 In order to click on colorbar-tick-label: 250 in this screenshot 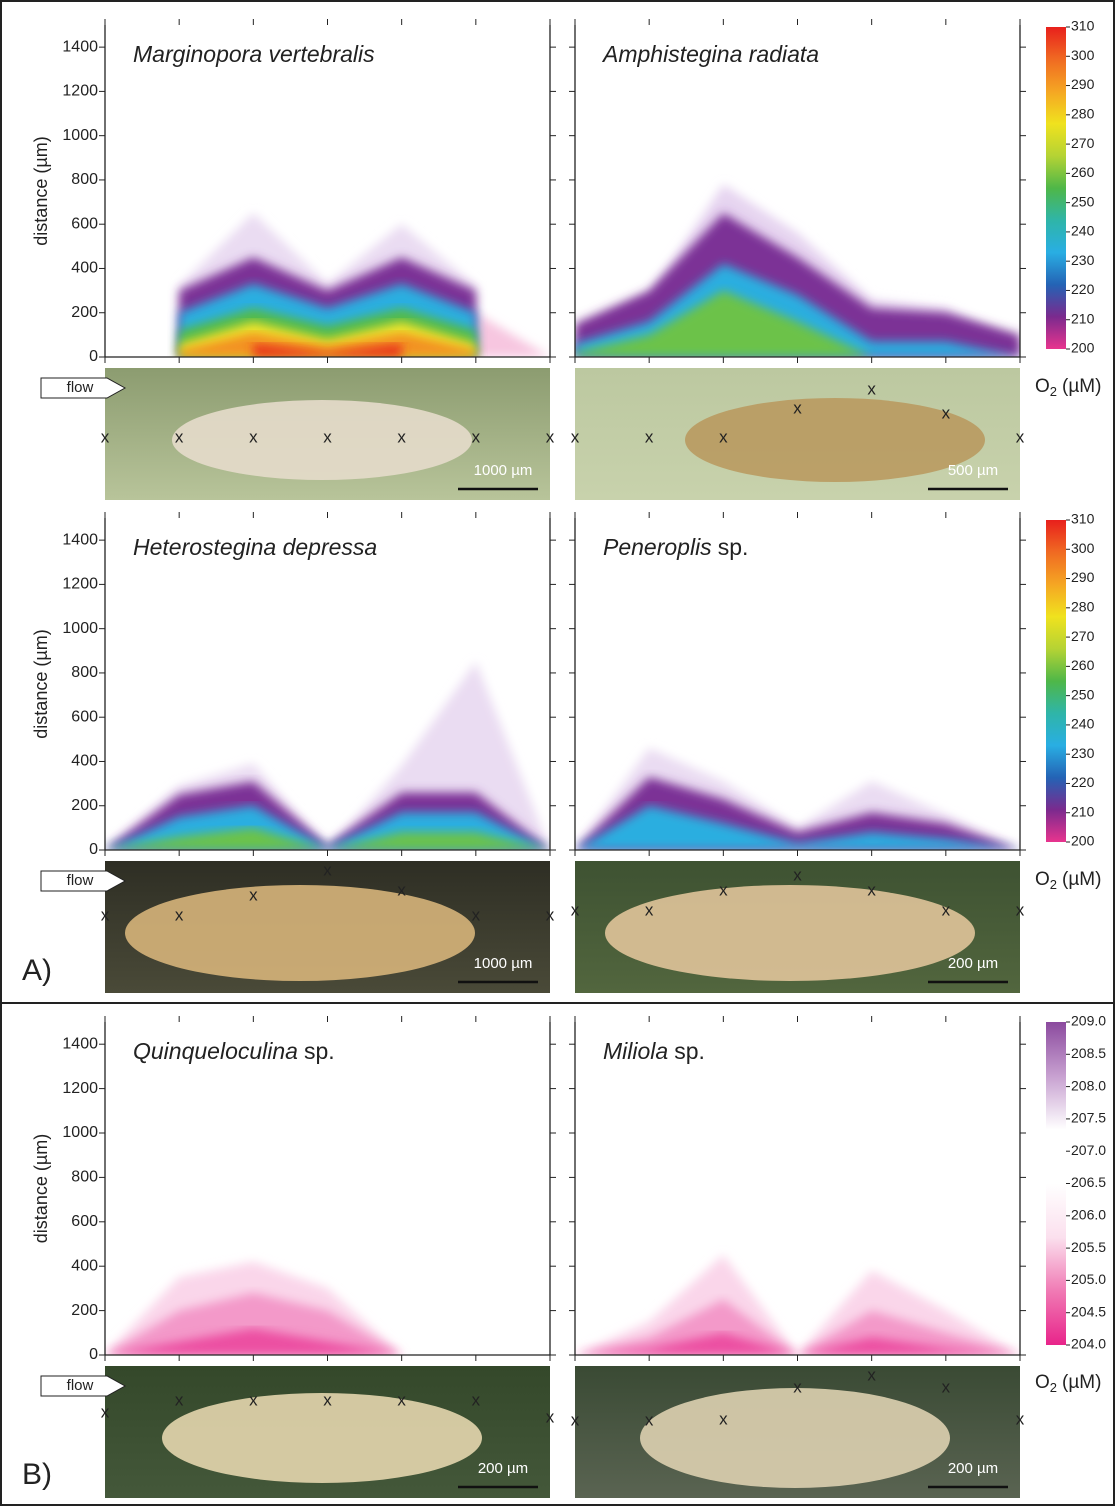, I will do `click(1083, 201)`.